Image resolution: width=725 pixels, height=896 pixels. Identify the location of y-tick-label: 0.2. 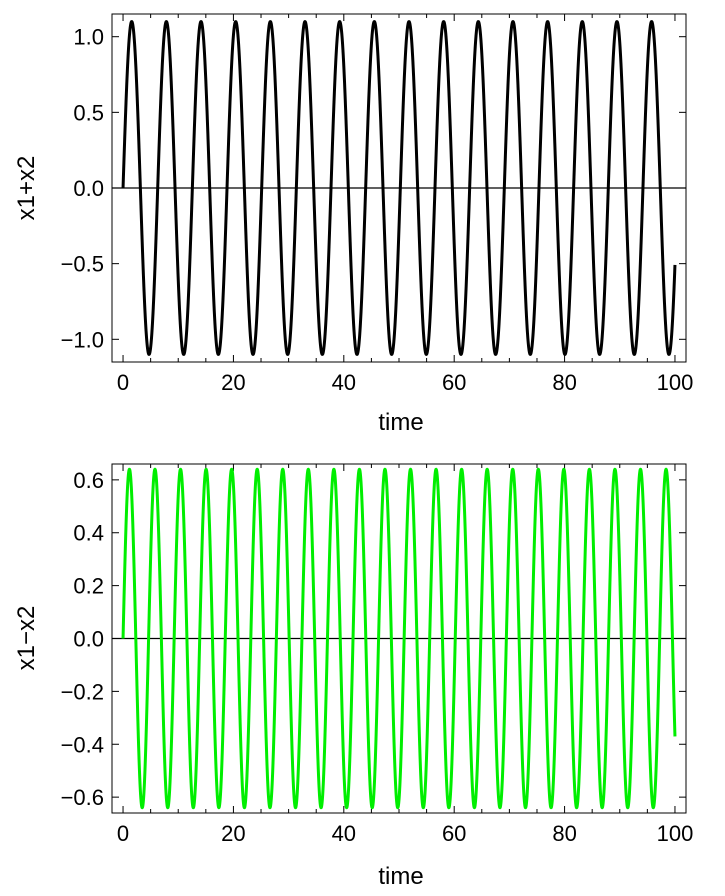
(88, 586).